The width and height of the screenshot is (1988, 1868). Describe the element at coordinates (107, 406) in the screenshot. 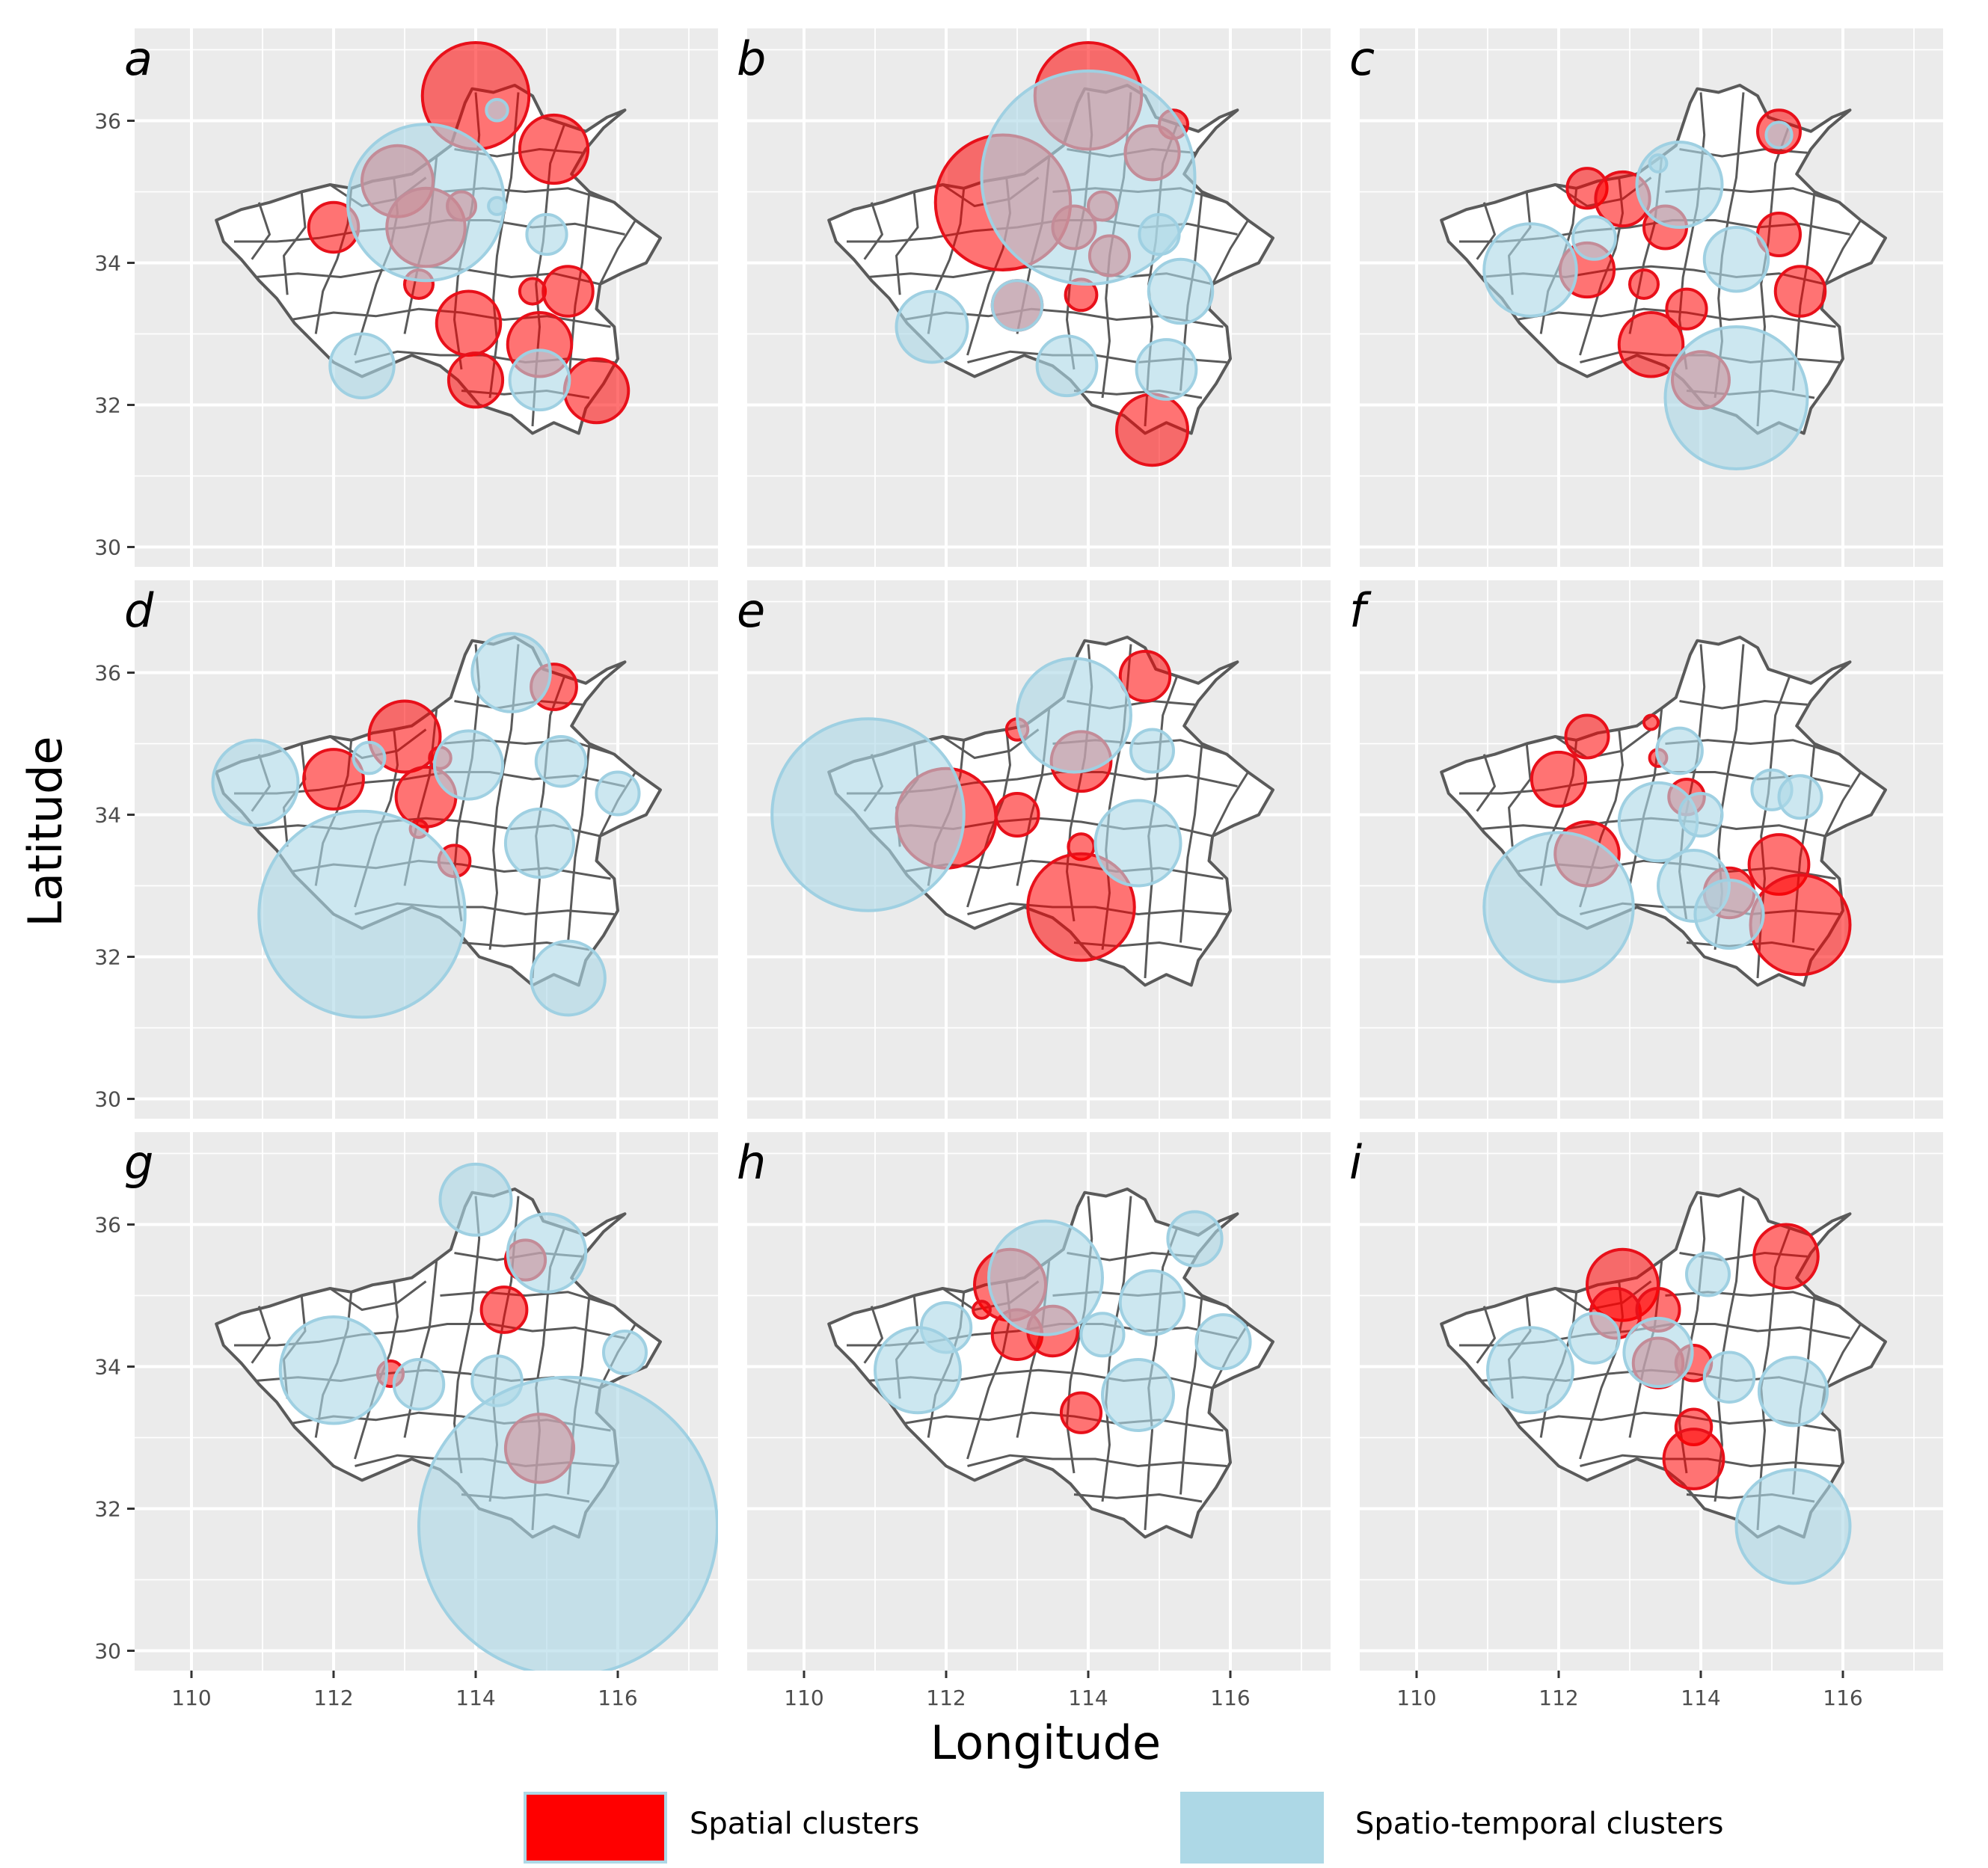

I see `y-tick-label: 32` at that location.